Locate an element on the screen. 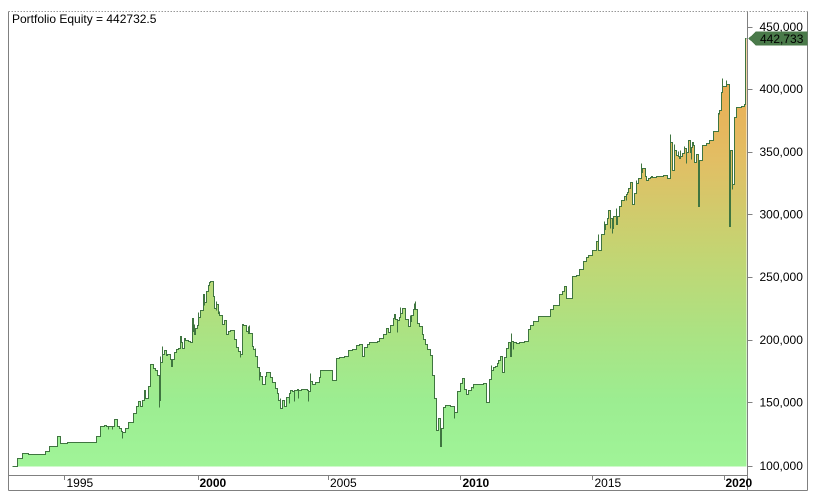 Image resolution: width=818 pixels, height=501 pixels. svg-text: 150,000 is located at coordinates (782, 403).